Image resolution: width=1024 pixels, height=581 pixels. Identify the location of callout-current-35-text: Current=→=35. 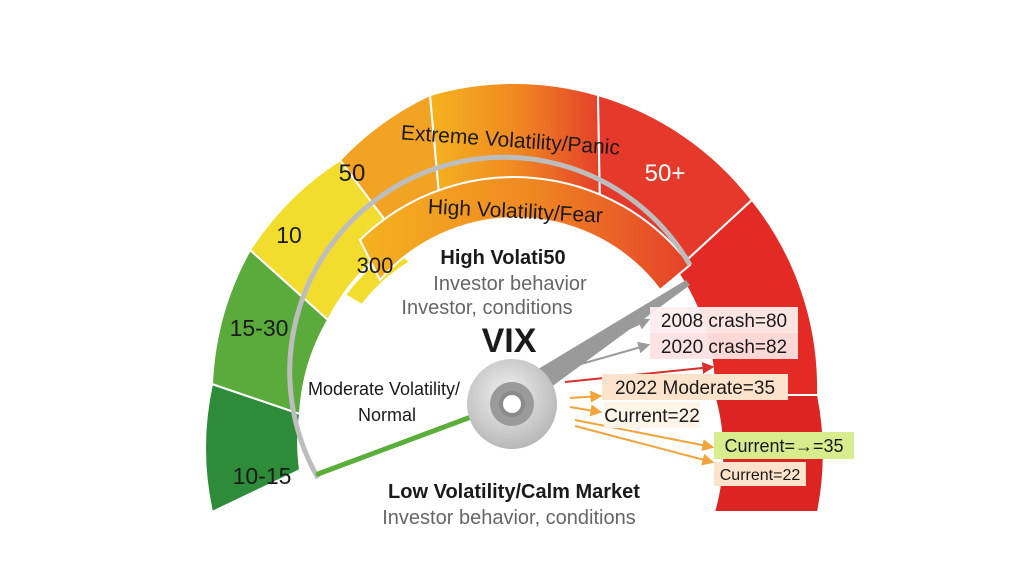
(783, 446).